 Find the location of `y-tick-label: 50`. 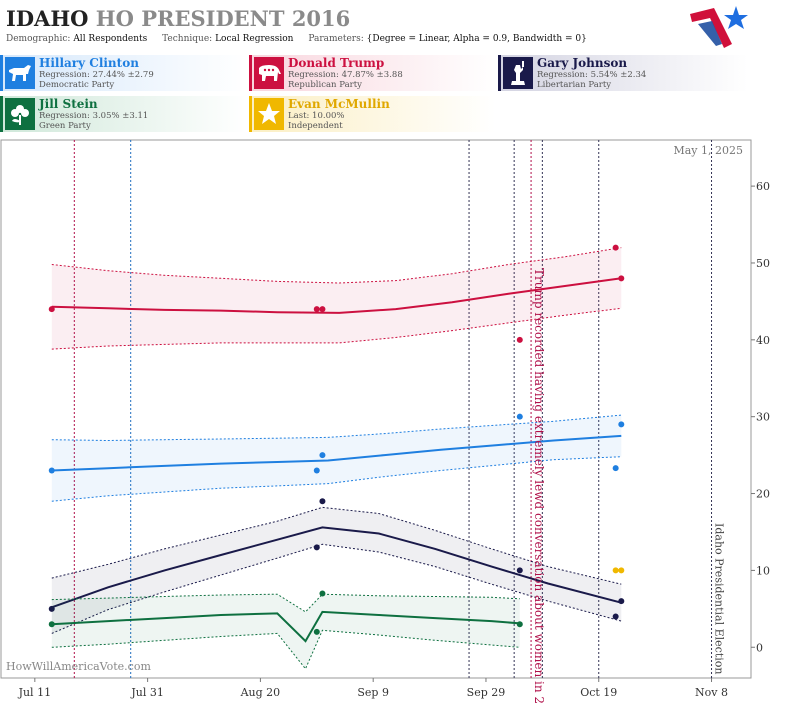

y-tick-label: 50 is located at coordinates (763, 263).